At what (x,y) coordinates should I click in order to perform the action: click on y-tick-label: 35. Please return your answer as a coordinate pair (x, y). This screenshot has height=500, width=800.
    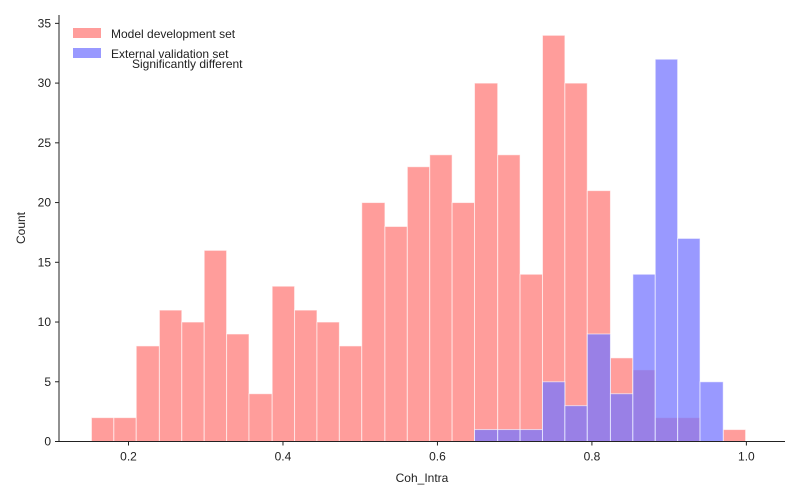
    Looking at the image, I should click on (45, 23).